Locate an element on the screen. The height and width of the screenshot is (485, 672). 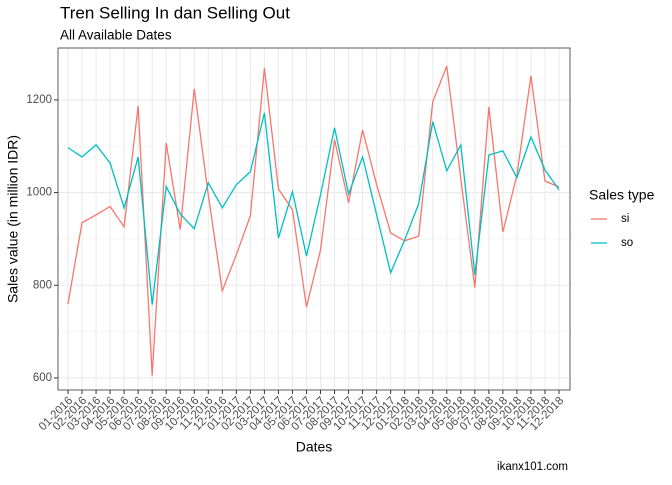
y-tick-label: 1000 is located at coordinates (39, 193).